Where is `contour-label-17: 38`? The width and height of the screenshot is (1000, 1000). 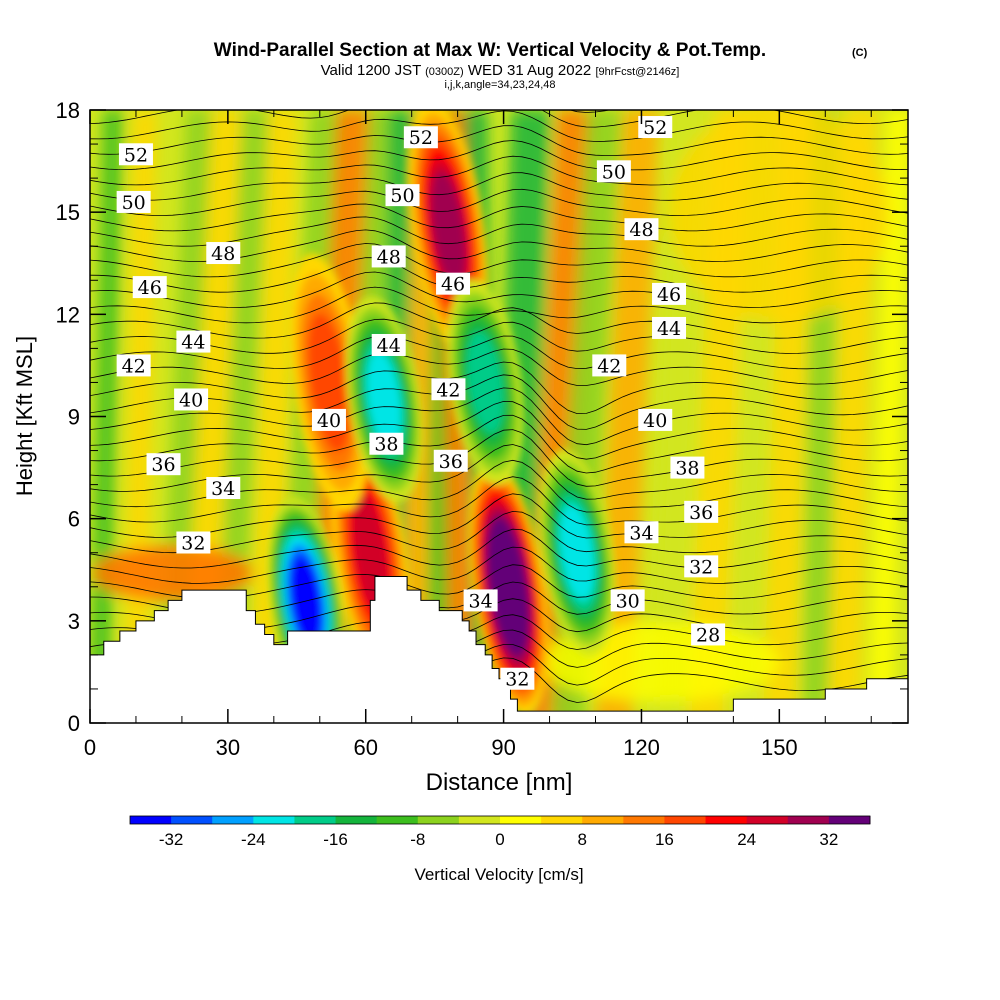
contour-label-17: 38 is located at coordinates (386, 444).